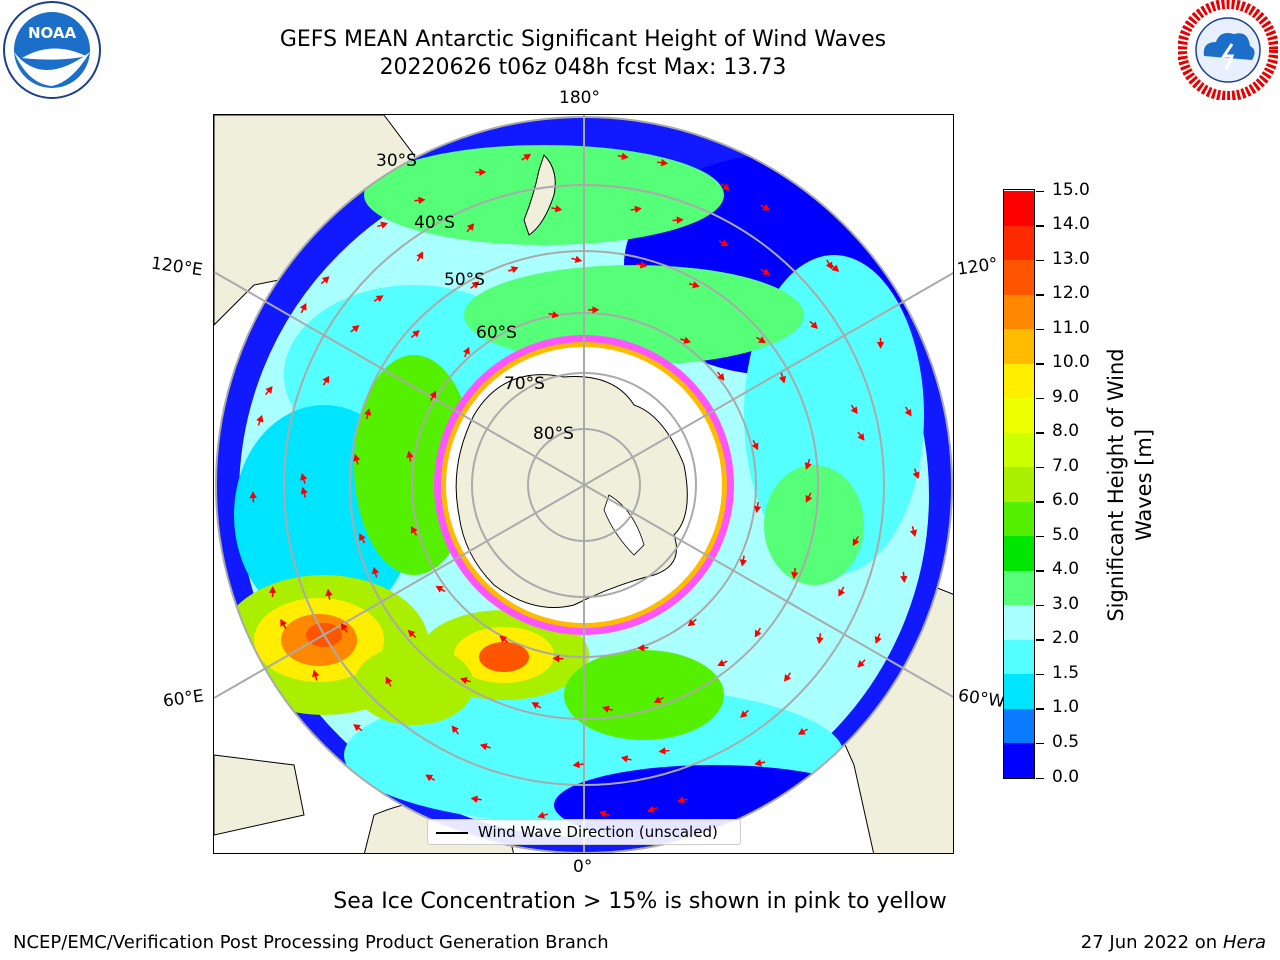 This screenshot has width=1280, height=960. What do you see at coordinates (464, 280) in the screenshot?
I see `lat-label-50s: 50°S` at bounding box center [464, 280].